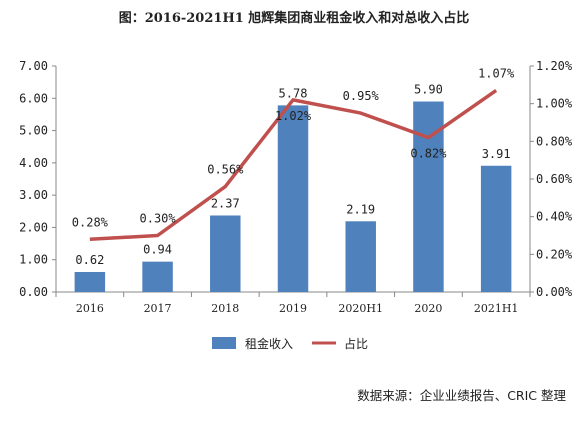  What do you see at coordinates (33, 131) in the screenshot?
I see `left-tick-label: 5.00` at bounding box center [33, 131].